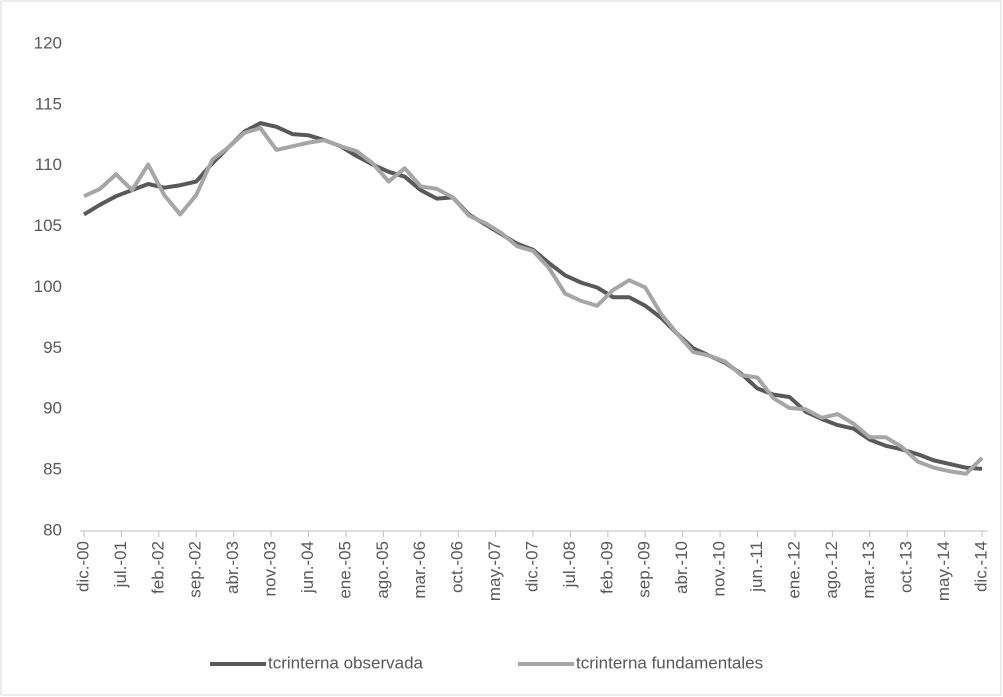 Image resolution: width=1003 pixels, height=697 pixels. I want to click on x-tick-label: sep.-02, so click(195, 569).